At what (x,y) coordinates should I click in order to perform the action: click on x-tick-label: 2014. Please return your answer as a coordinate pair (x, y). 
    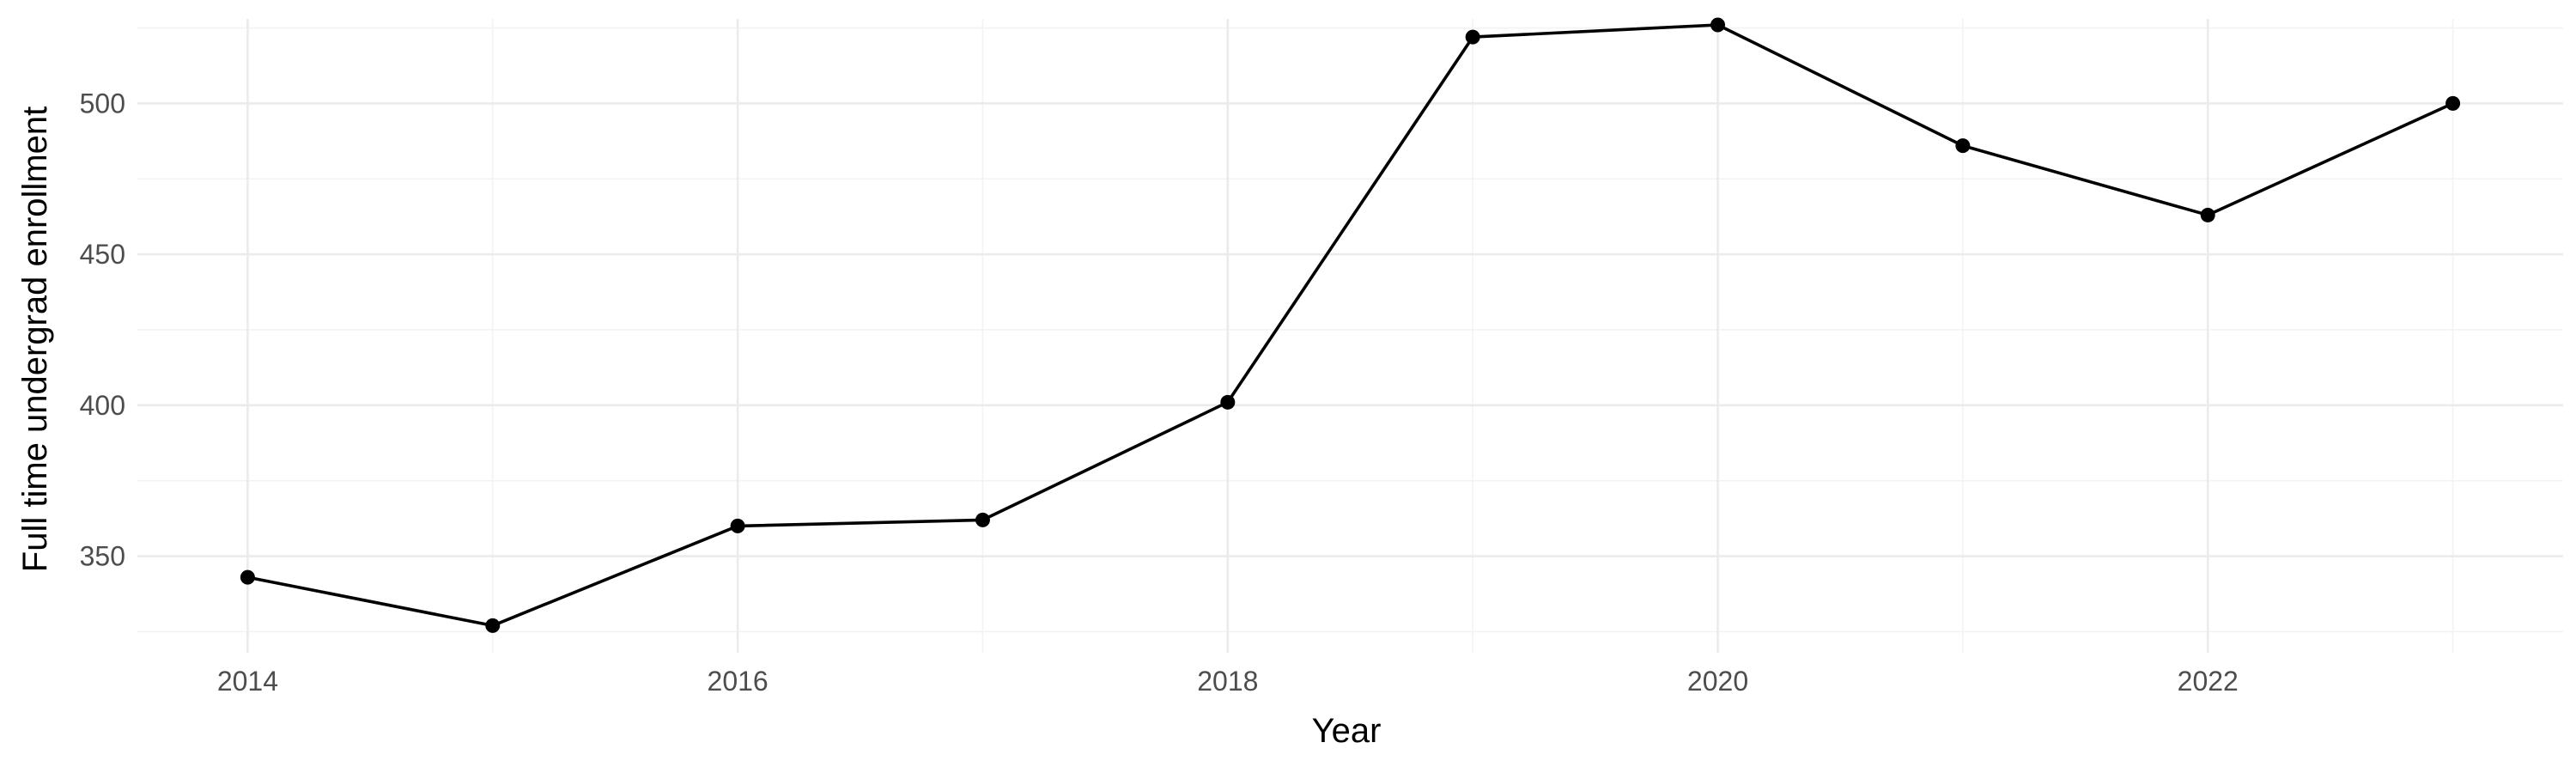
    Looking at the image, I should click on (248, 681).